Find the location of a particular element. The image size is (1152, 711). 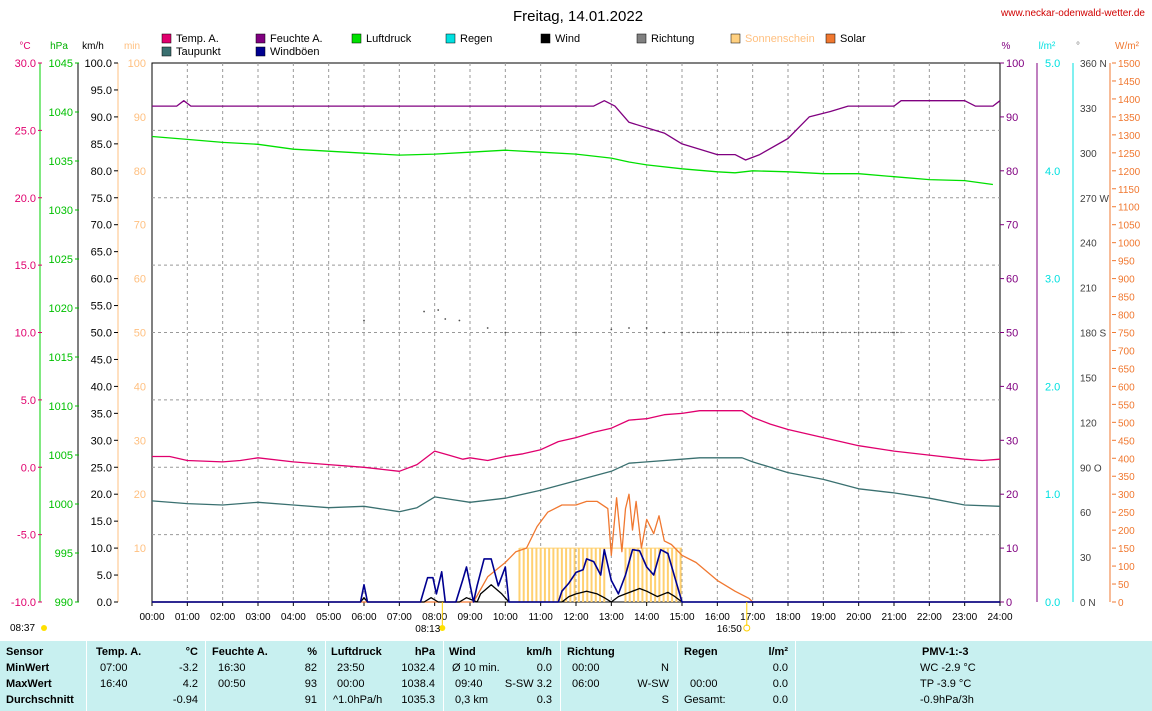

sun-tick-label: 70 is located at coordinates (140, 226).